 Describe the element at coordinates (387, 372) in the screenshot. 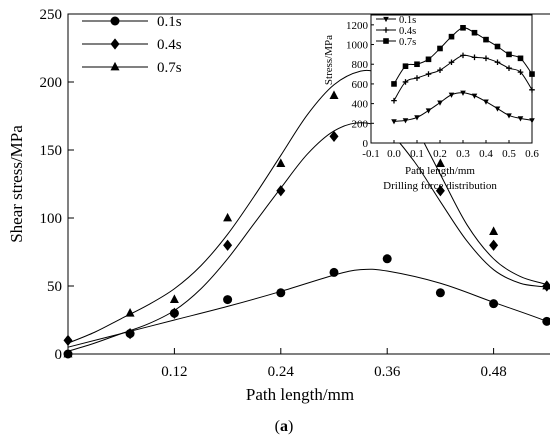

I see `x-tick-label: 0.36` at that location.